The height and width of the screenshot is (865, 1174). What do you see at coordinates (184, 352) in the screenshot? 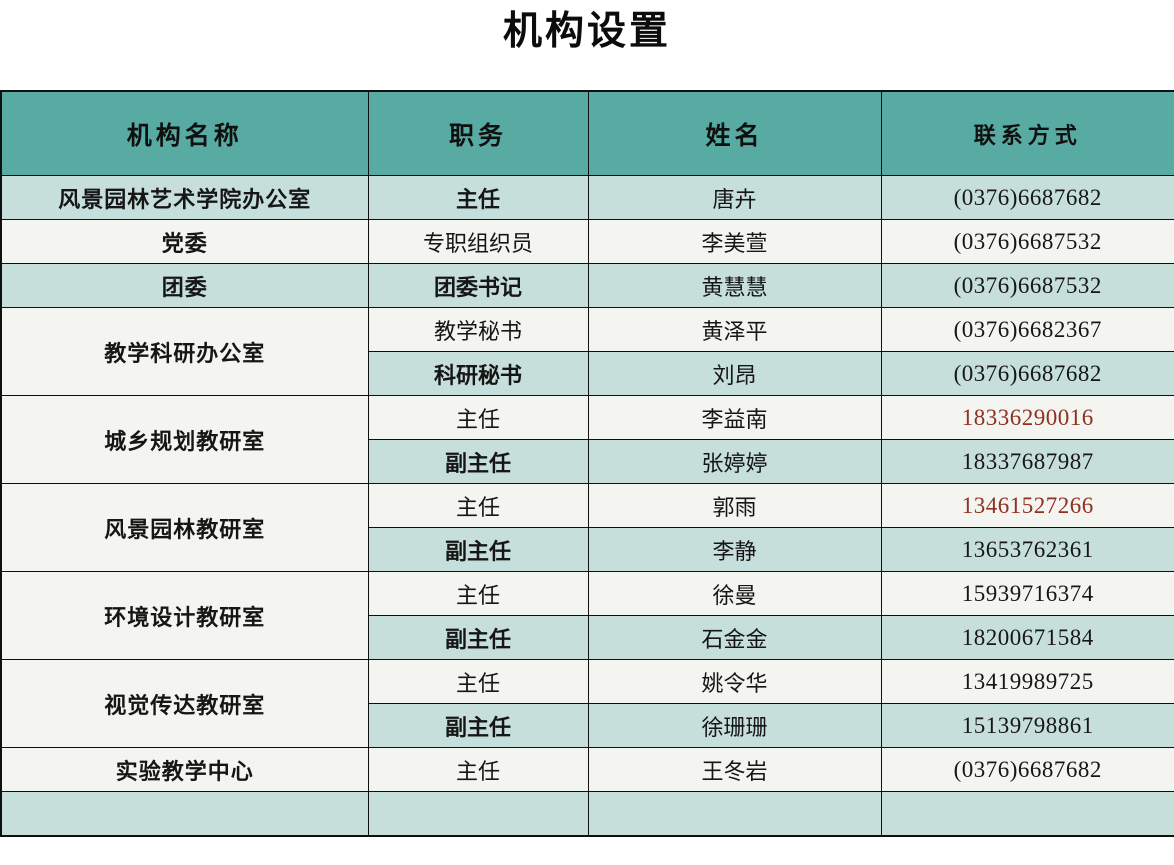
I see `org-cell: 教学科研办公室` at bounding box center [184, 352].